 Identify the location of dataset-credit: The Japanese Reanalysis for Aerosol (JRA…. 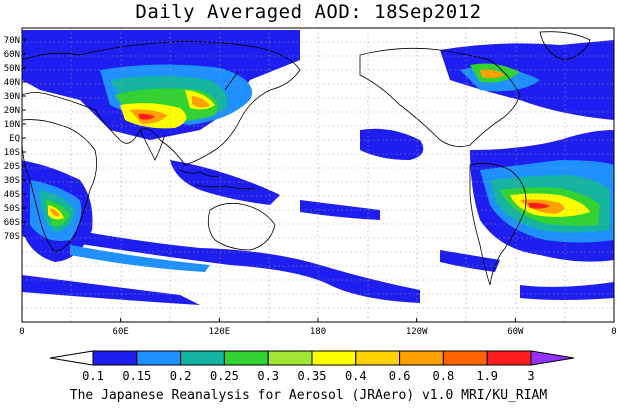
(308, 395).